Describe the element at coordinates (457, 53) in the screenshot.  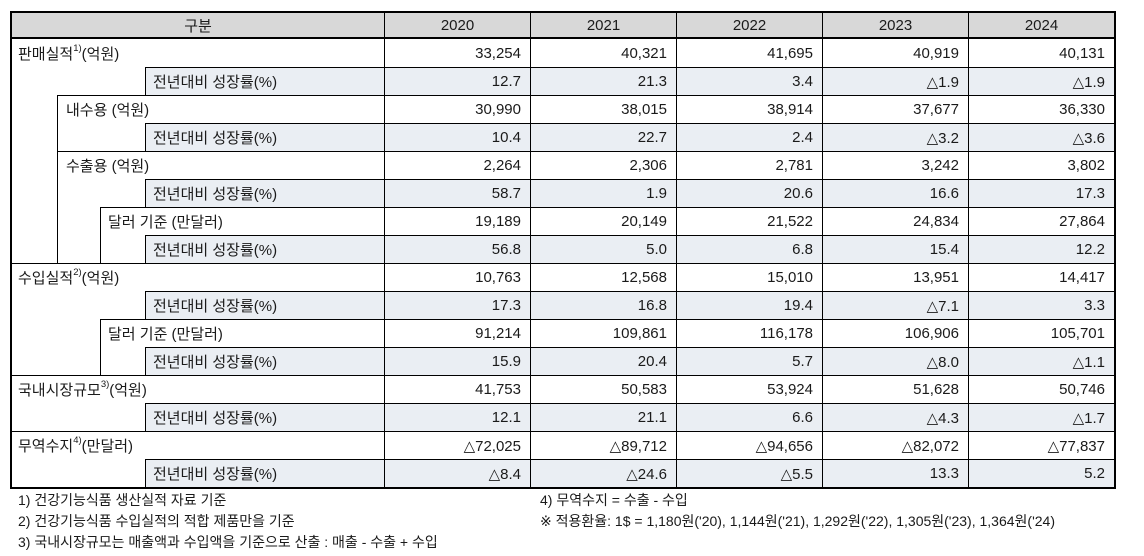
I see `value-cell: 33,254` at that location.